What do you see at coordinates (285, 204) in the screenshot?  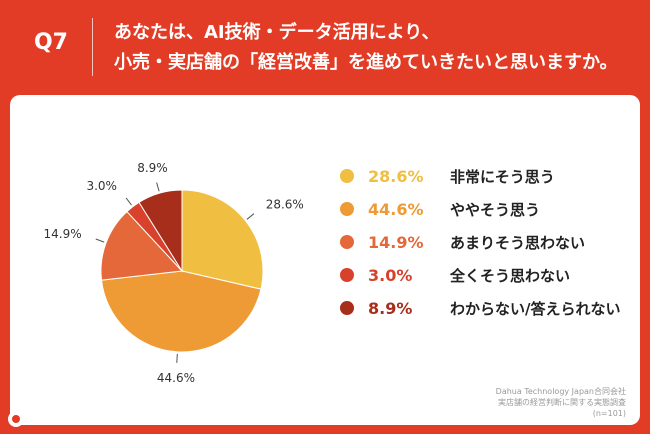 I see `slice-value-label-1: 28.6%` at bounding box center [285, 204].